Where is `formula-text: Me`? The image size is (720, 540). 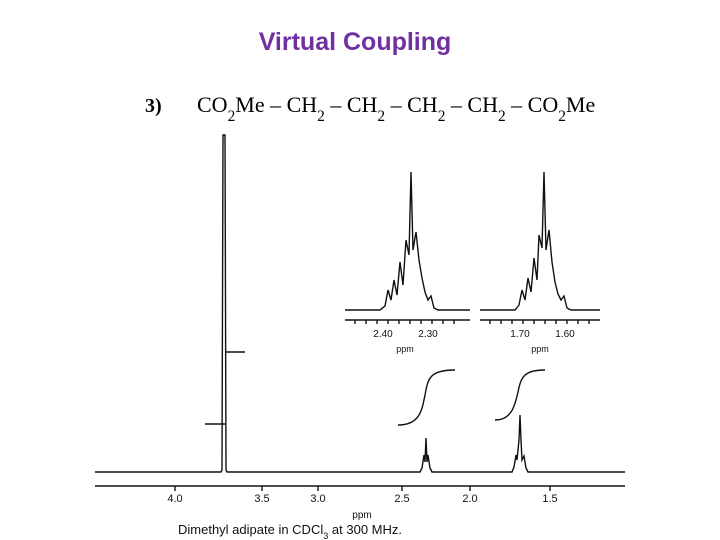 formula-text: Me is located at coordinates (580, 104).